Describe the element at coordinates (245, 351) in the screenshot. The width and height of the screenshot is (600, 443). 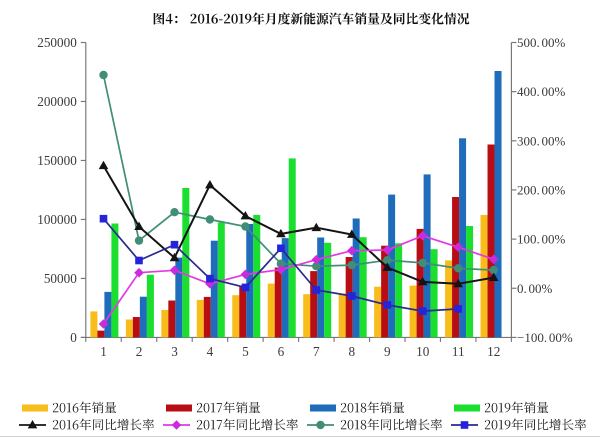
I see `svg-text: 5` at that location.